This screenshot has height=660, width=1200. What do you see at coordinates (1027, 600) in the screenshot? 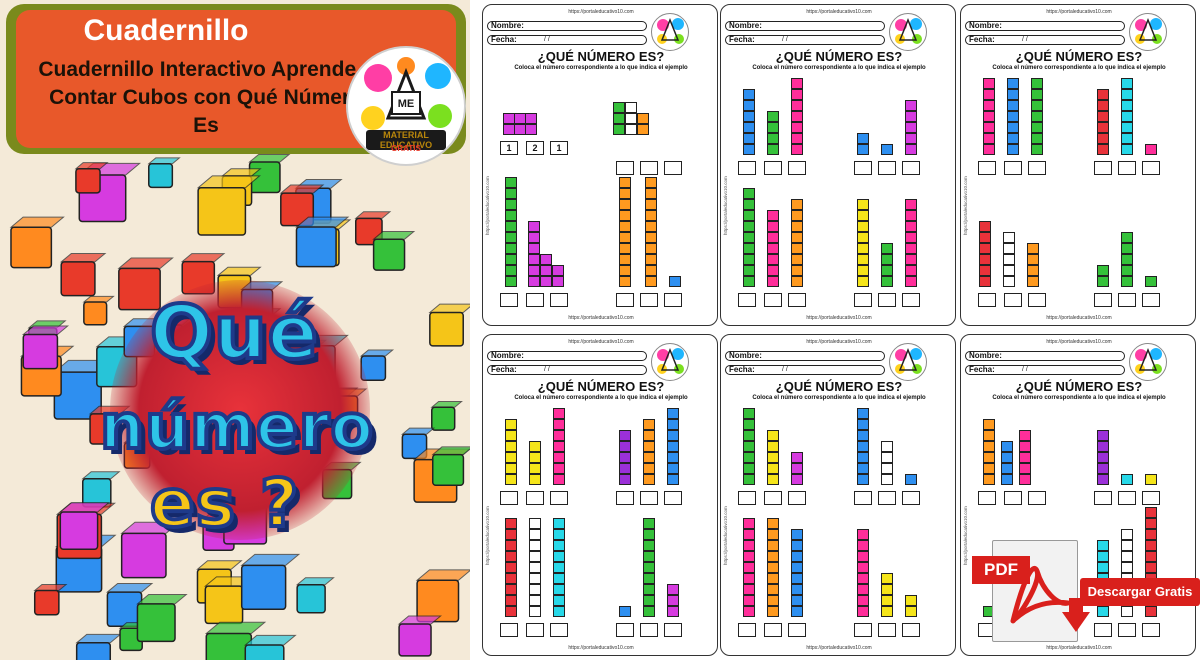
I see `pdf-badge: PDF` at bounding box center [1027, 600].